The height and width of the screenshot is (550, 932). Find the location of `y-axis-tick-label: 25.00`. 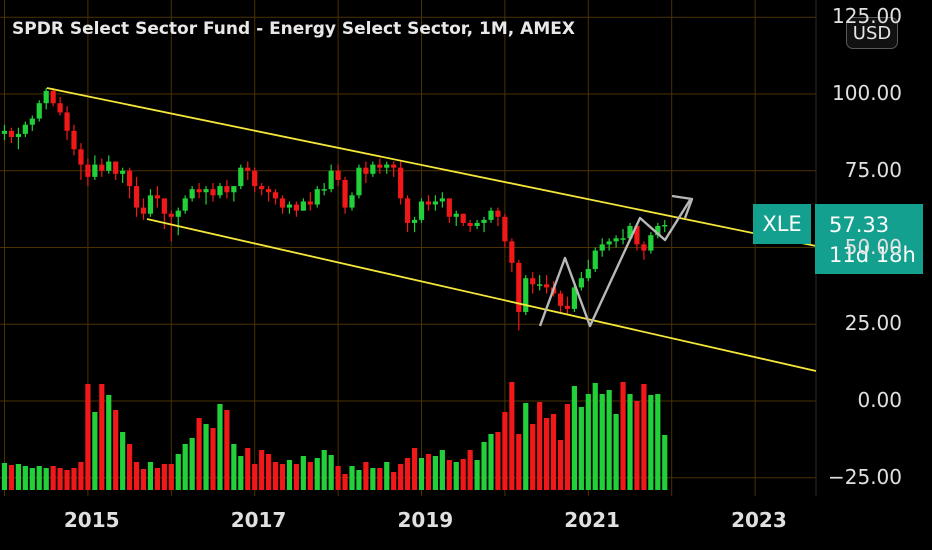

y-axis-tick-label: 25.00 is located at coordinates (873, 323).